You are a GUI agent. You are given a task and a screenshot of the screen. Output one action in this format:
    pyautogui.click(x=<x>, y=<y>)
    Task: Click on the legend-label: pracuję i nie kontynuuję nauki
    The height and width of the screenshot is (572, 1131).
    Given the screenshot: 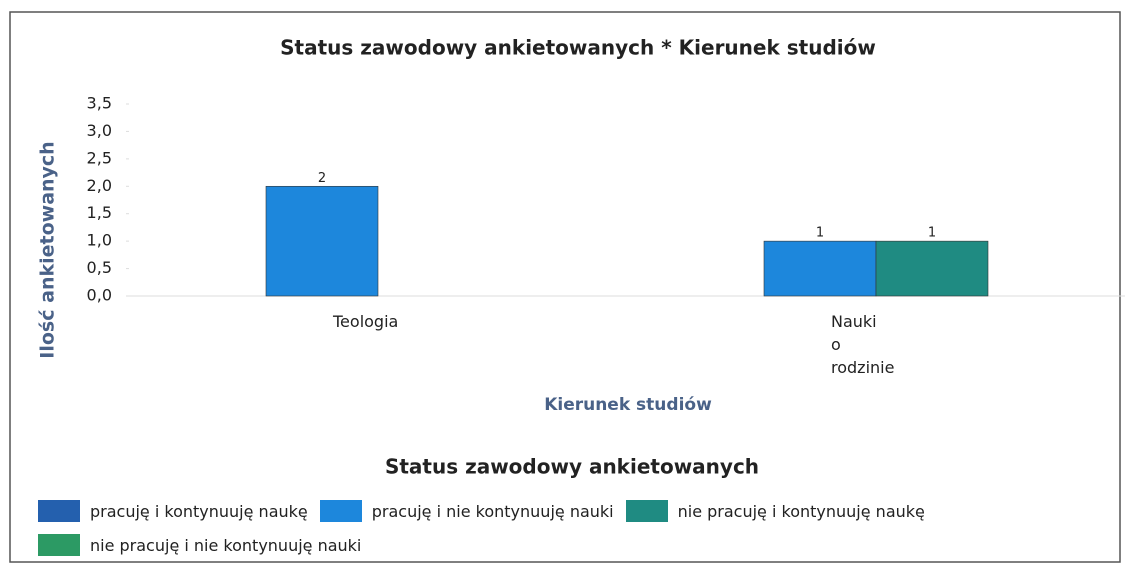 What is the action you would take?
    pyautogui.click(x=492, y=511)
    